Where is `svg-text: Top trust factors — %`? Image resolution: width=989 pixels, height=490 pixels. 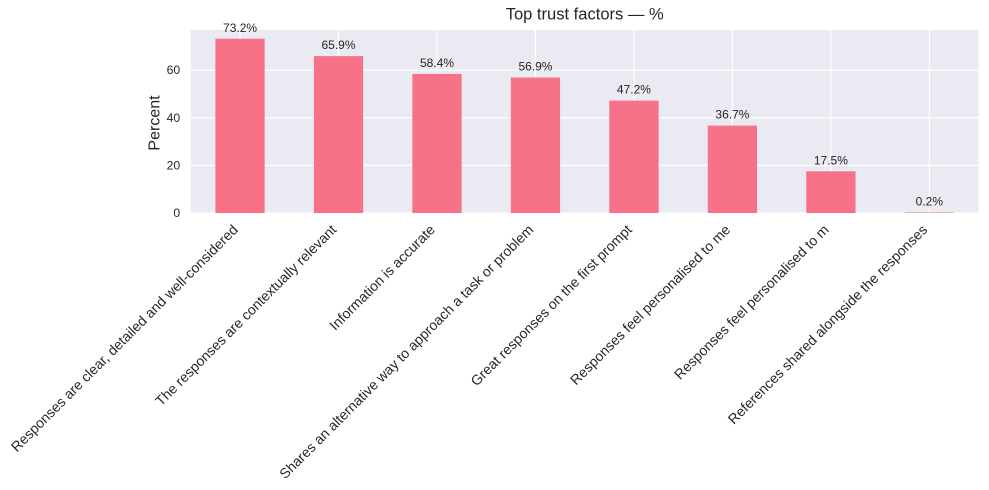
svg-text: Top trust factors — % is located at coordinates (585, 13).